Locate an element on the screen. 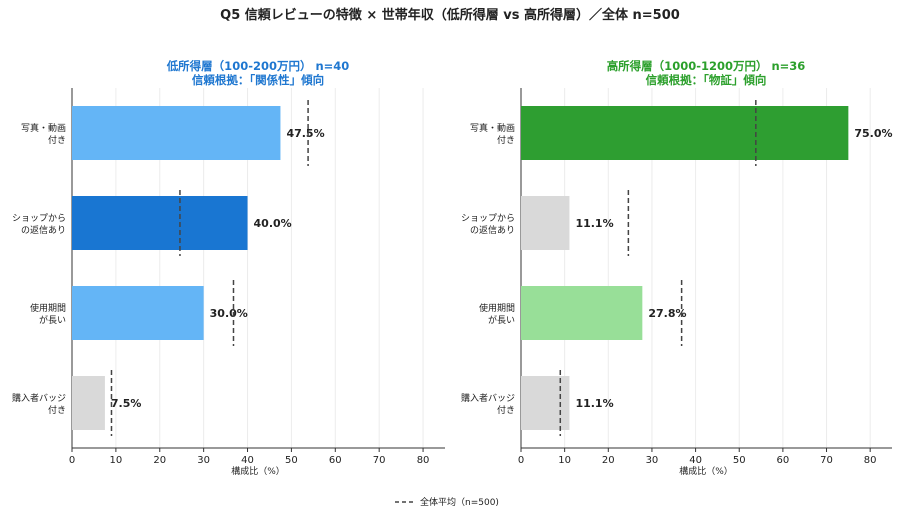 The image size is (900, 519). bar-value-label: 47.5% is located at coordinates (305, 133).